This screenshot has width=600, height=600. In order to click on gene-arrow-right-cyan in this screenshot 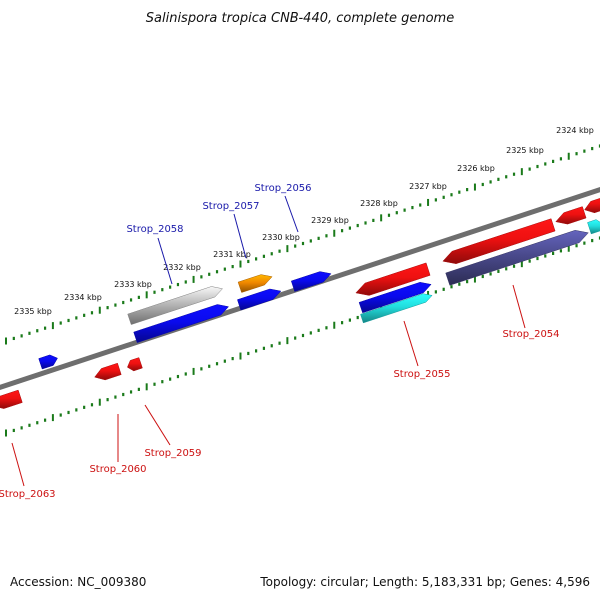, I will do `click(593, 227)`.